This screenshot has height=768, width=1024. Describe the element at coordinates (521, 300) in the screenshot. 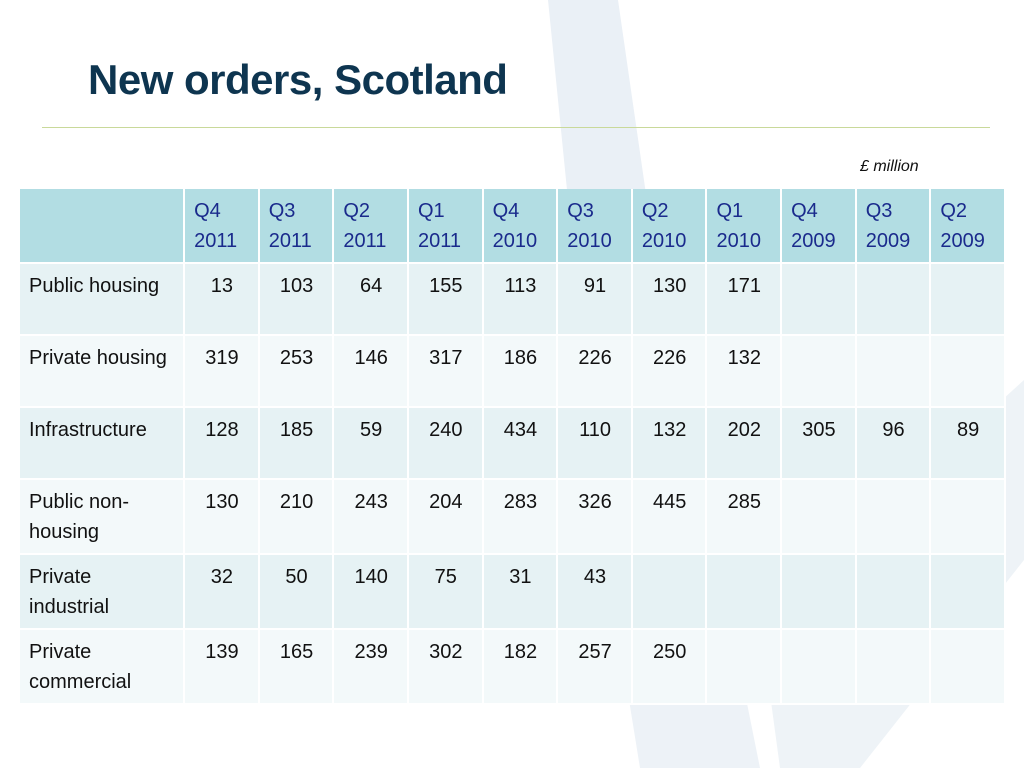

I see `table-cell: 113` at that location.